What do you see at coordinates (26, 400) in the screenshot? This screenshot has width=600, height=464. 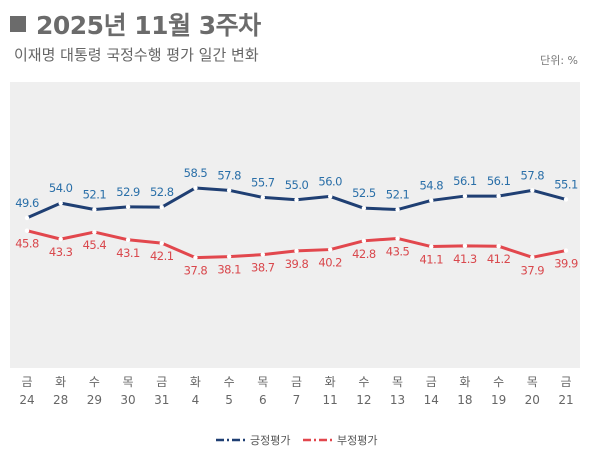 I see `x-tick-date: 24` at bounding box center [26, 400].